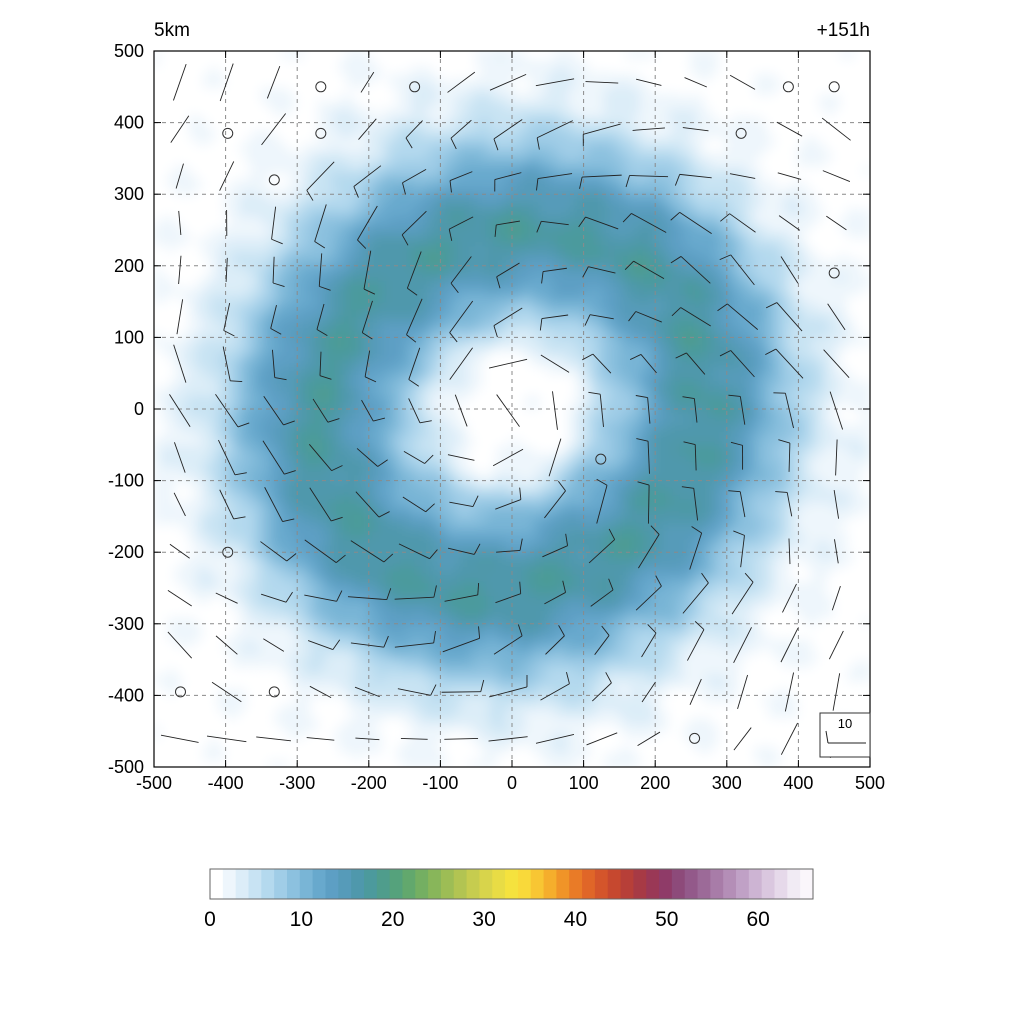  What do you see at coordinates (129, 194) in the screenshot?
I see `y-tick-label: 300` at bounding box center [129, 194].